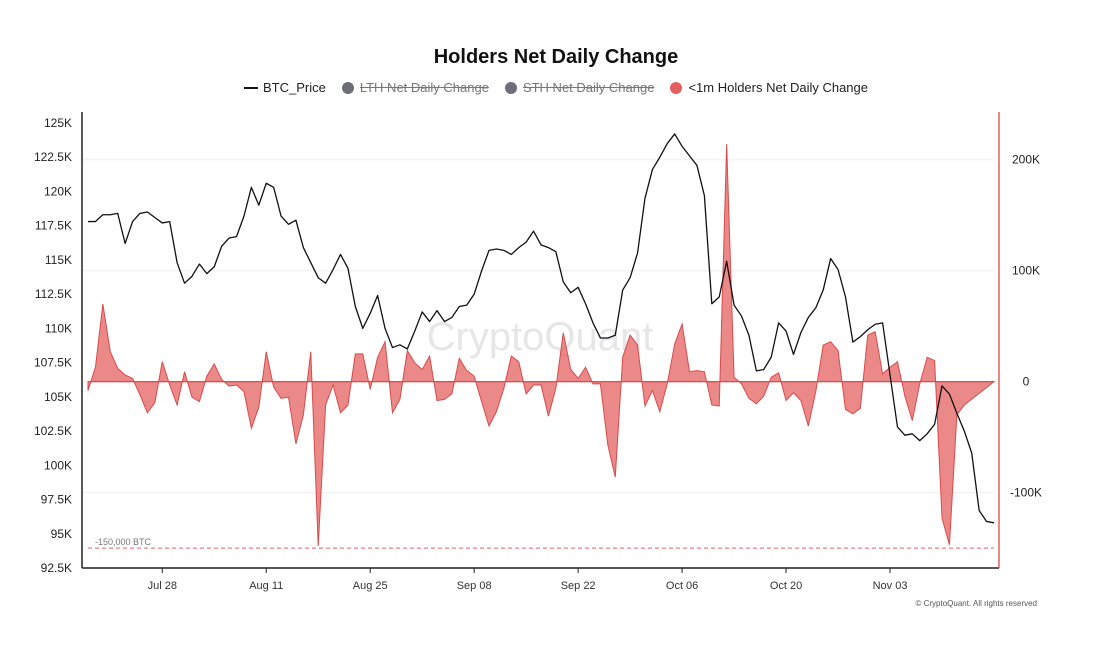 This screenshot has width=1112, height=653. Describe the element at coordinates (58, 397) in the screenshot. I see `left-tick-label: 105K` at that location.